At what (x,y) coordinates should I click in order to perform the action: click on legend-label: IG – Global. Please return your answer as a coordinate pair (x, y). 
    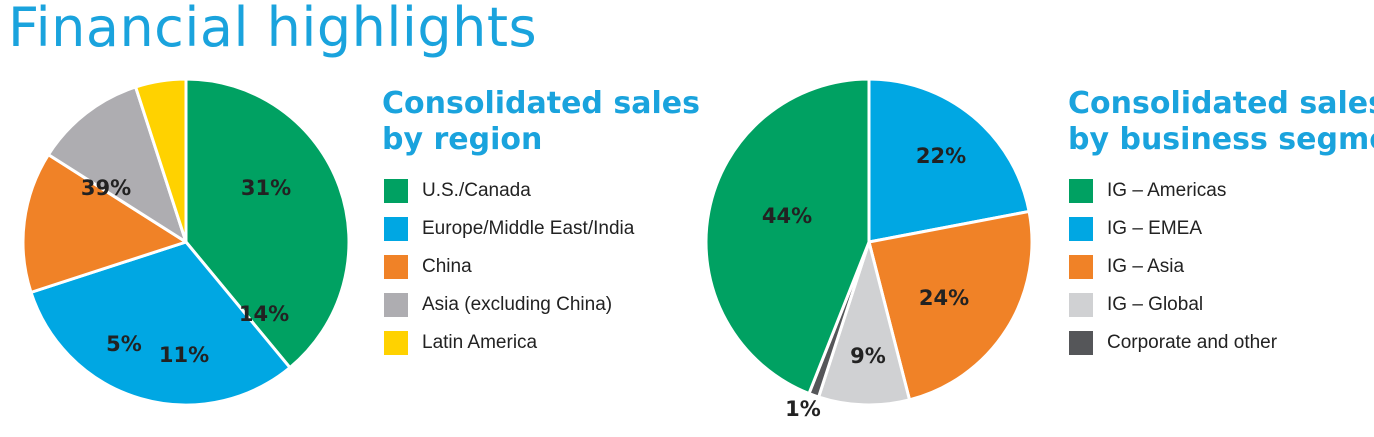
    Looking at the image, I should click on (1155, 304).